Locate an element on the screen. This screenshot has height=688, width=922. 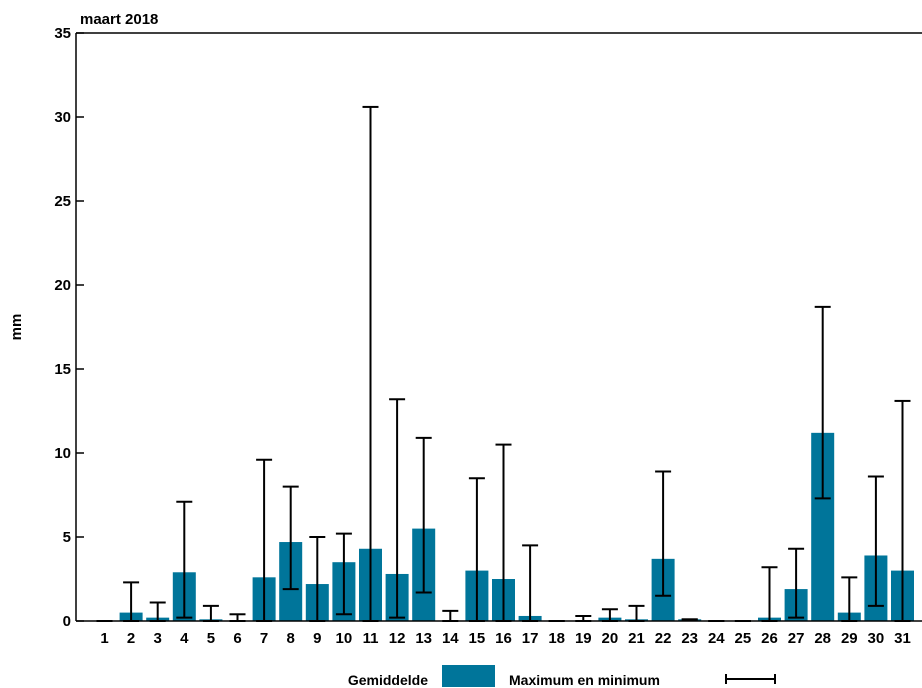
legend-label-range: Maximum en minimum is located at coordinates (584, 680).